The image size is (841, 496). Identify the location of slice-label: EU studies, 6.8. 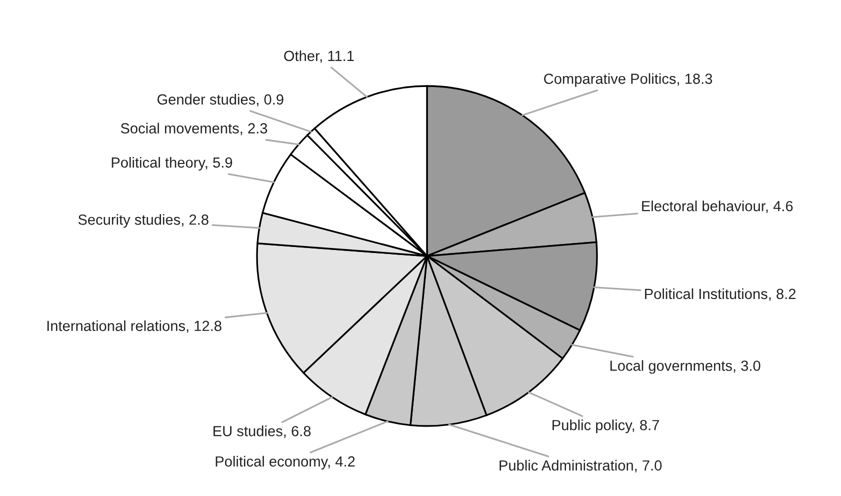
(262, 432).